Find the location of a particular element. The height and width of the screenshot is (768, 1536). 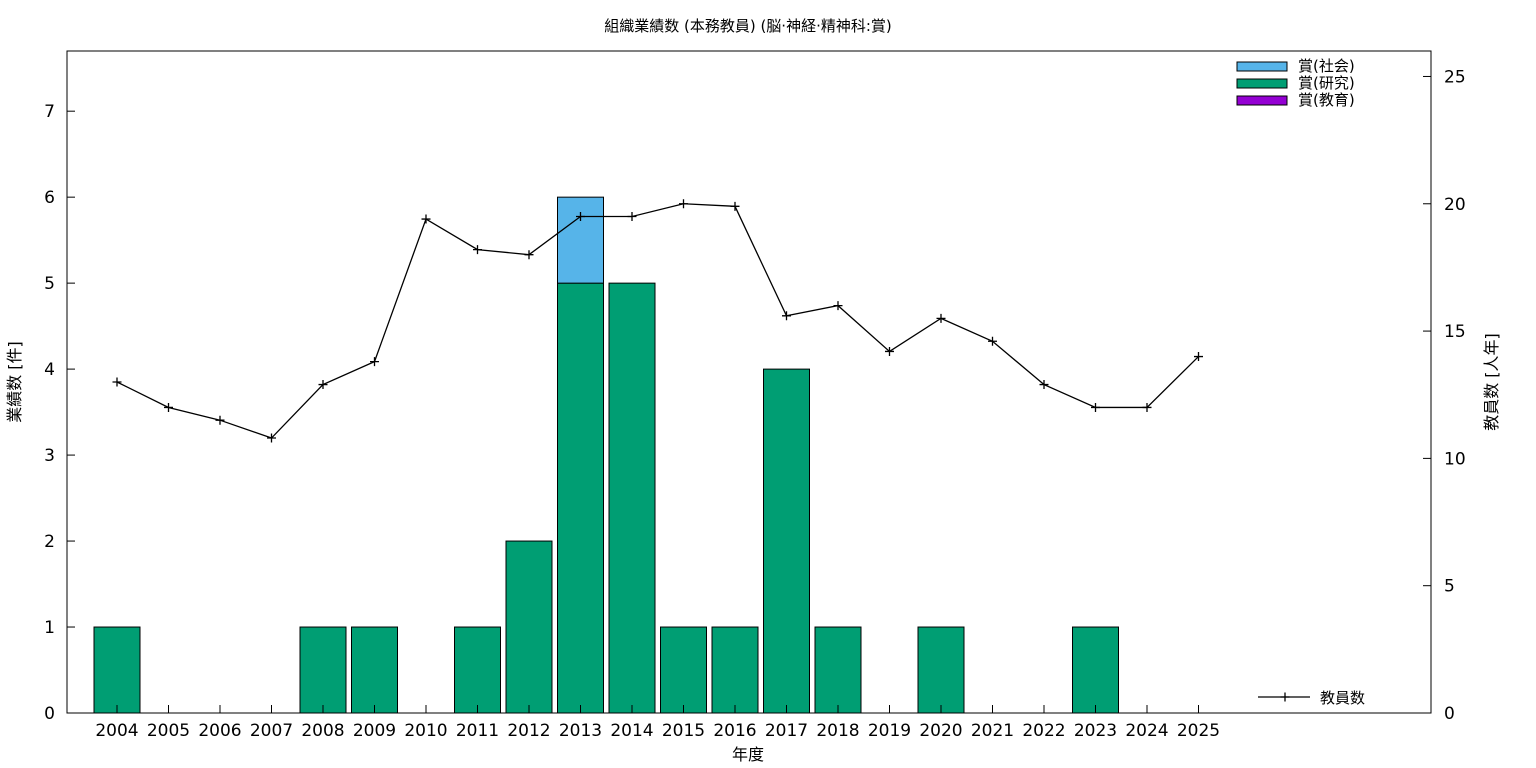

legend-swatch-賞(研究) is located at coordinates (1262, 83).